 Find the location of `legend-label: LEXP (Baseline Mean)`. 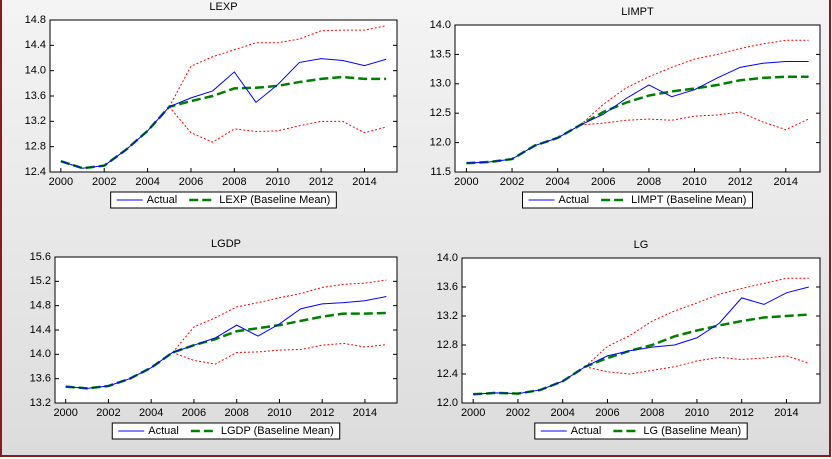

legend-label: LEXP (Baseline Mean) is located at coordinates (274, 200).